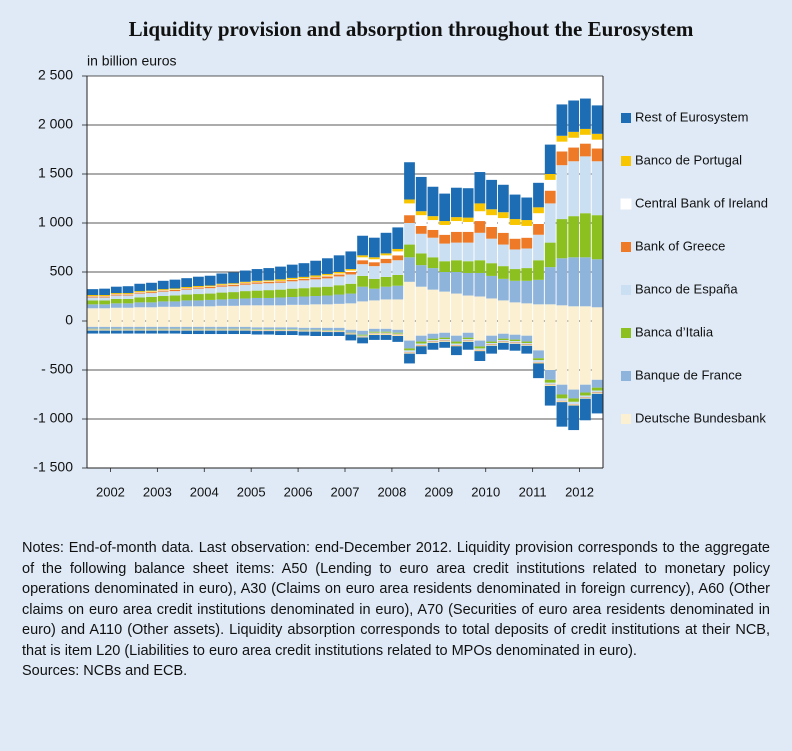 Image resolution: width=792 pixels, height=751 pixels. I want to click on legend-label: Rest of Eurosystem, so click(691, 116).